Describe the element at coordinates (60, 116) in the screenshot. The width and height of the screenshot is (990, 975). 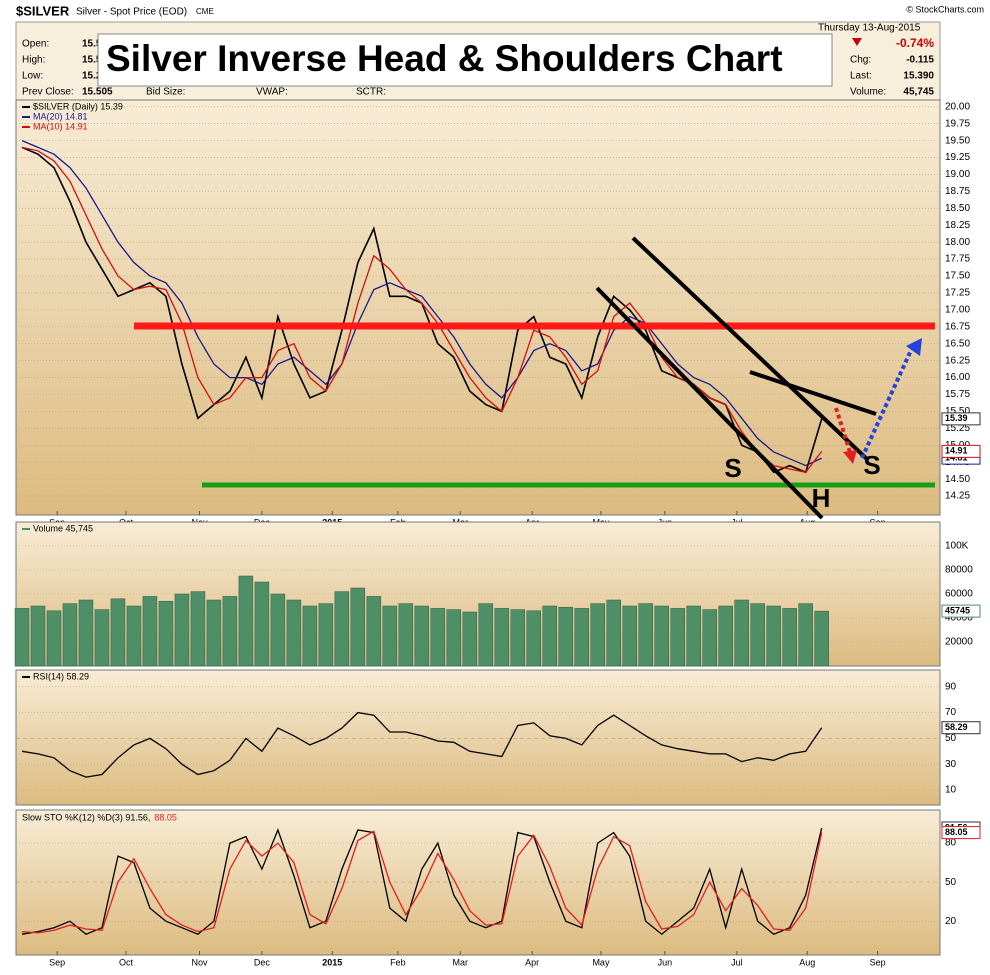
I see `legend-label: MA(20) 14.81` at that location.